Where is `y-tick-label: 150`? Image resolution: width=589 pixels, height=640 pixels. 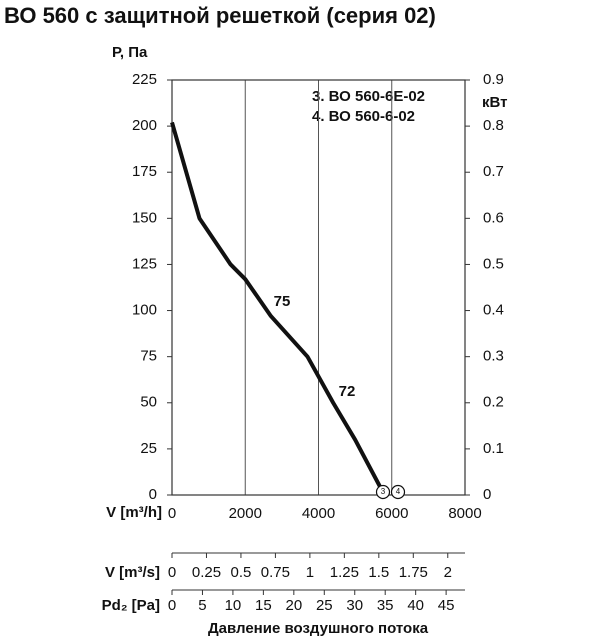 y-tick-label: 150 is located at coordinates (144, 217).